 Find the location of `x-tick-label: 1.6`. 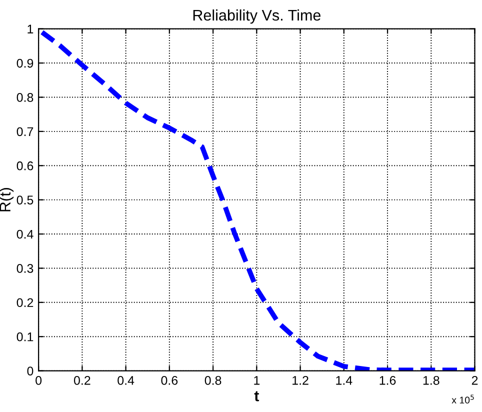

x-tick-label: 1.6 is located at coordinates (388, 380).